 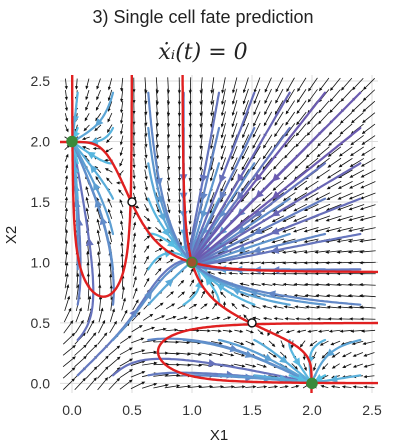 I want to click on x-tick-label: 1.0, so click(x=192, y=410).